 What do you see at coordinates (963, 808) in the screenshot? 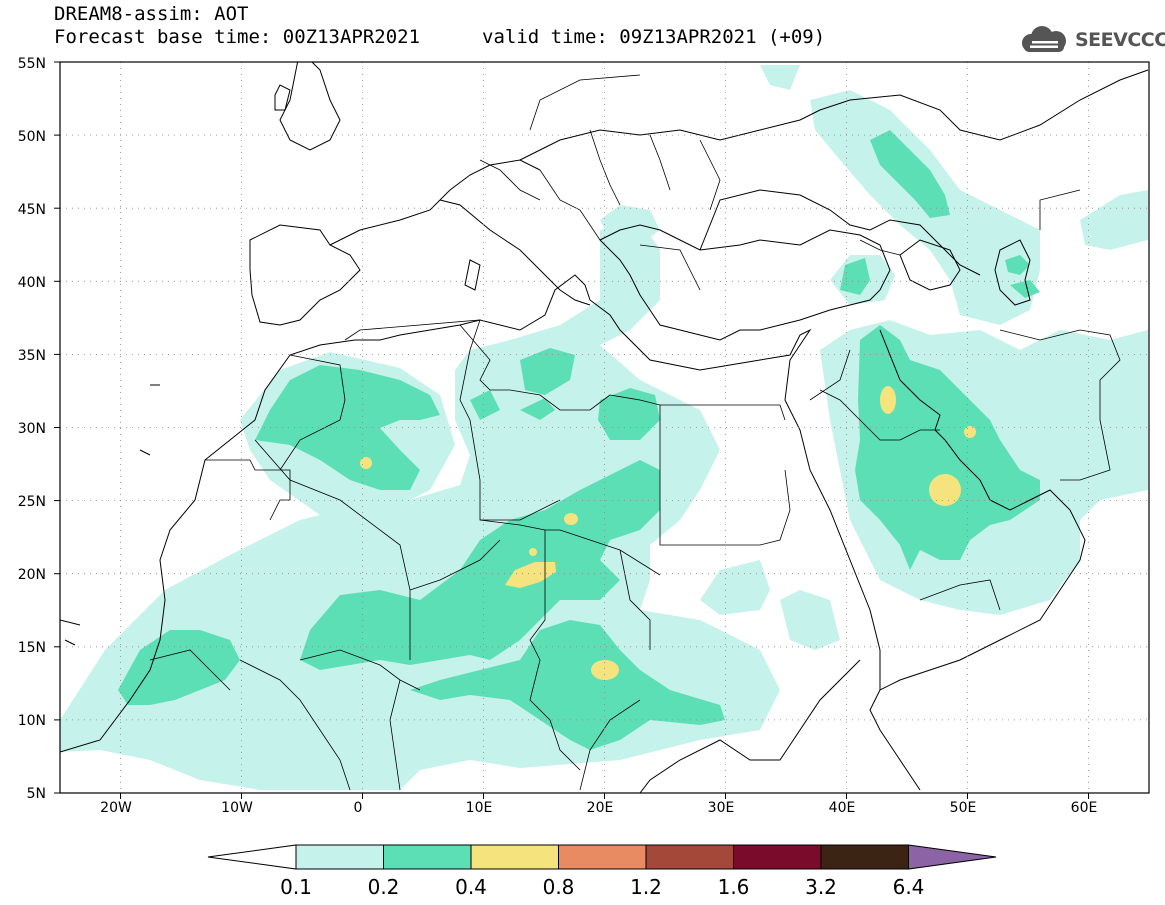
I see `lon-tick-label: 50E` at bounding box center [963, 808].